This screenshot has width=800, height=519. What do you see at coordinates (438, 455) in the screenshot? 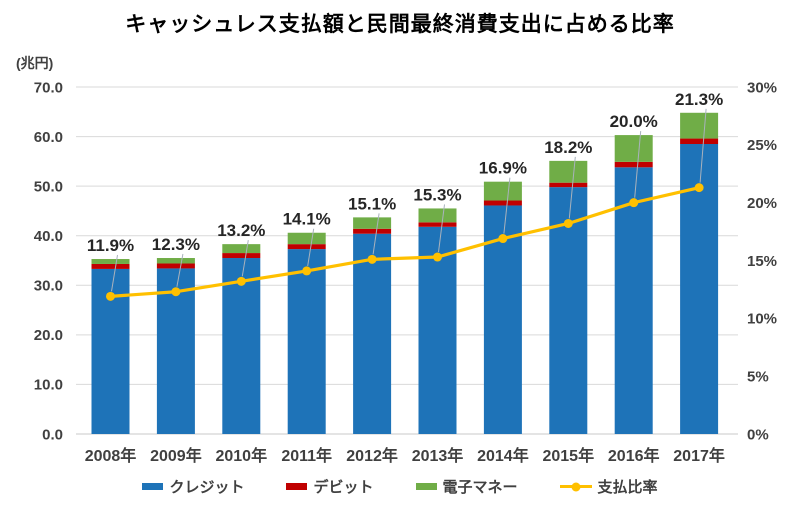
I see `x-axis-label: 2013年` at bounding box center [438, 455].